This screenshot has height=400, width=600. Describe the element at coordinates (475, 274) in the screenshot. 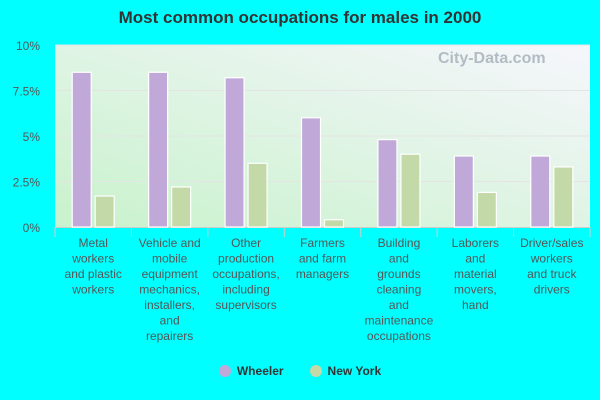

I see `x-tick-label: Laborers and material movers, hand` at that location.